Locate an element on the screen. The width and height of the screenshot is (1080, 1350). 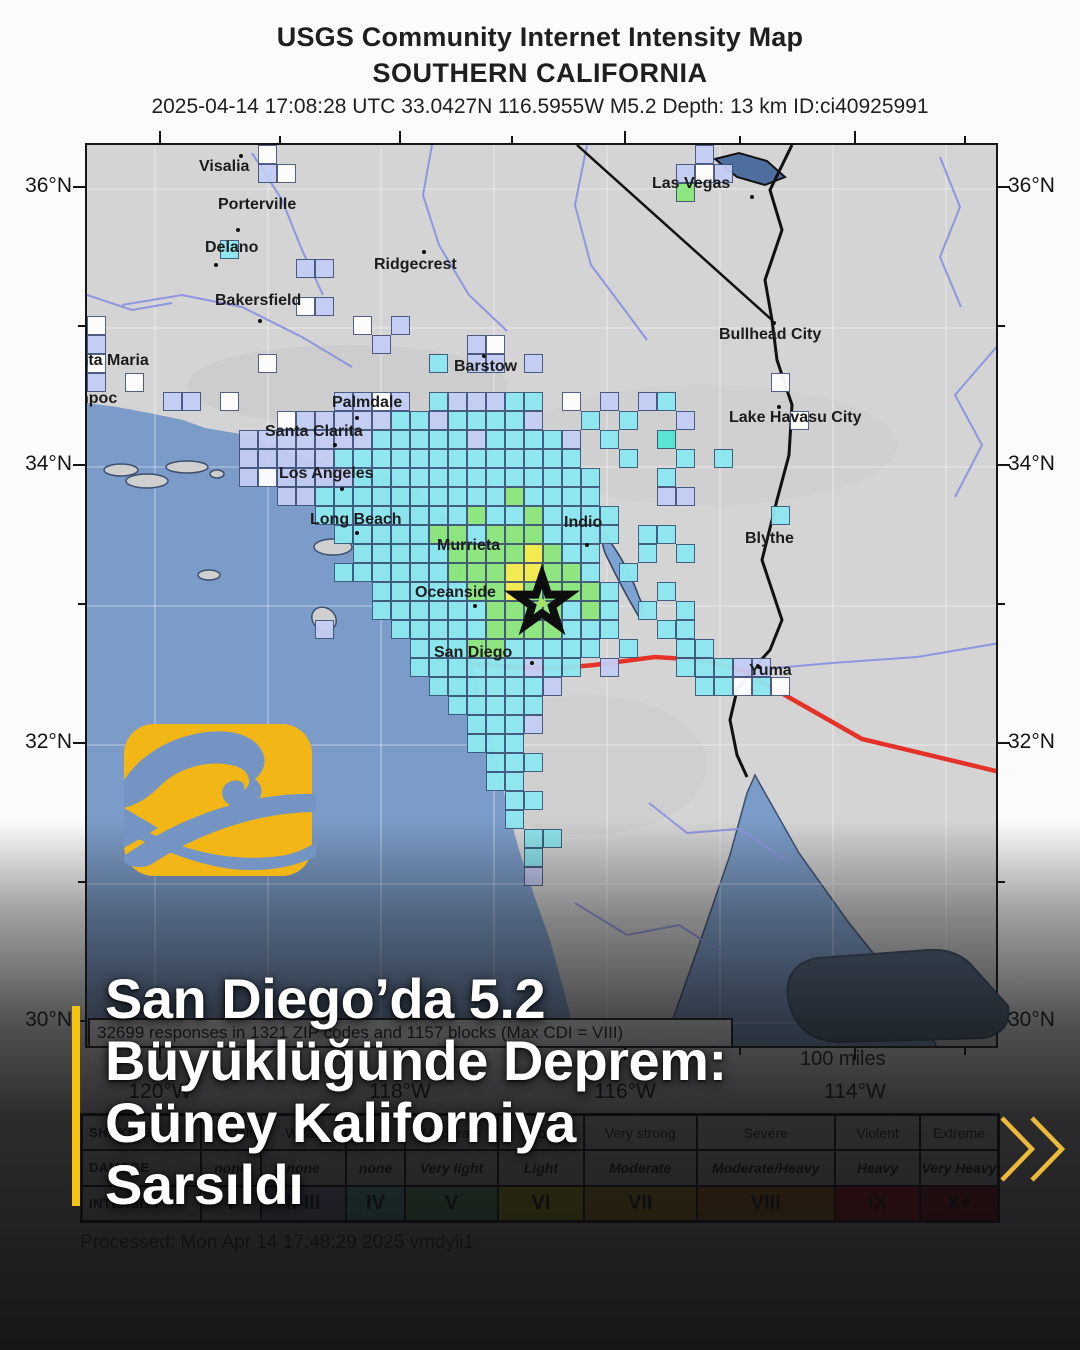
headline-line: San Diego’da 5.2 is located at coordinates (325, 998).